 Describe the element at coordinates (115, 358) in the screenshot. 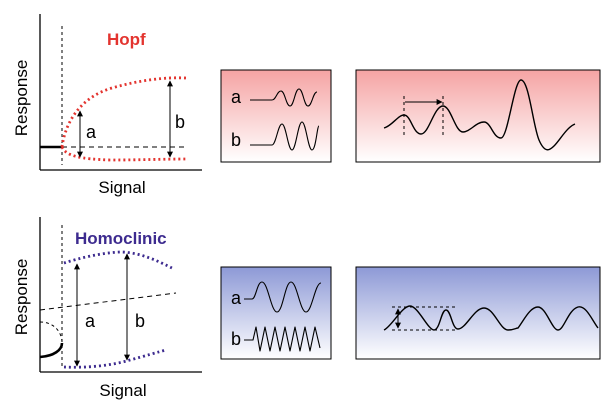

I see `homoclinic-lower-branch` at that location.